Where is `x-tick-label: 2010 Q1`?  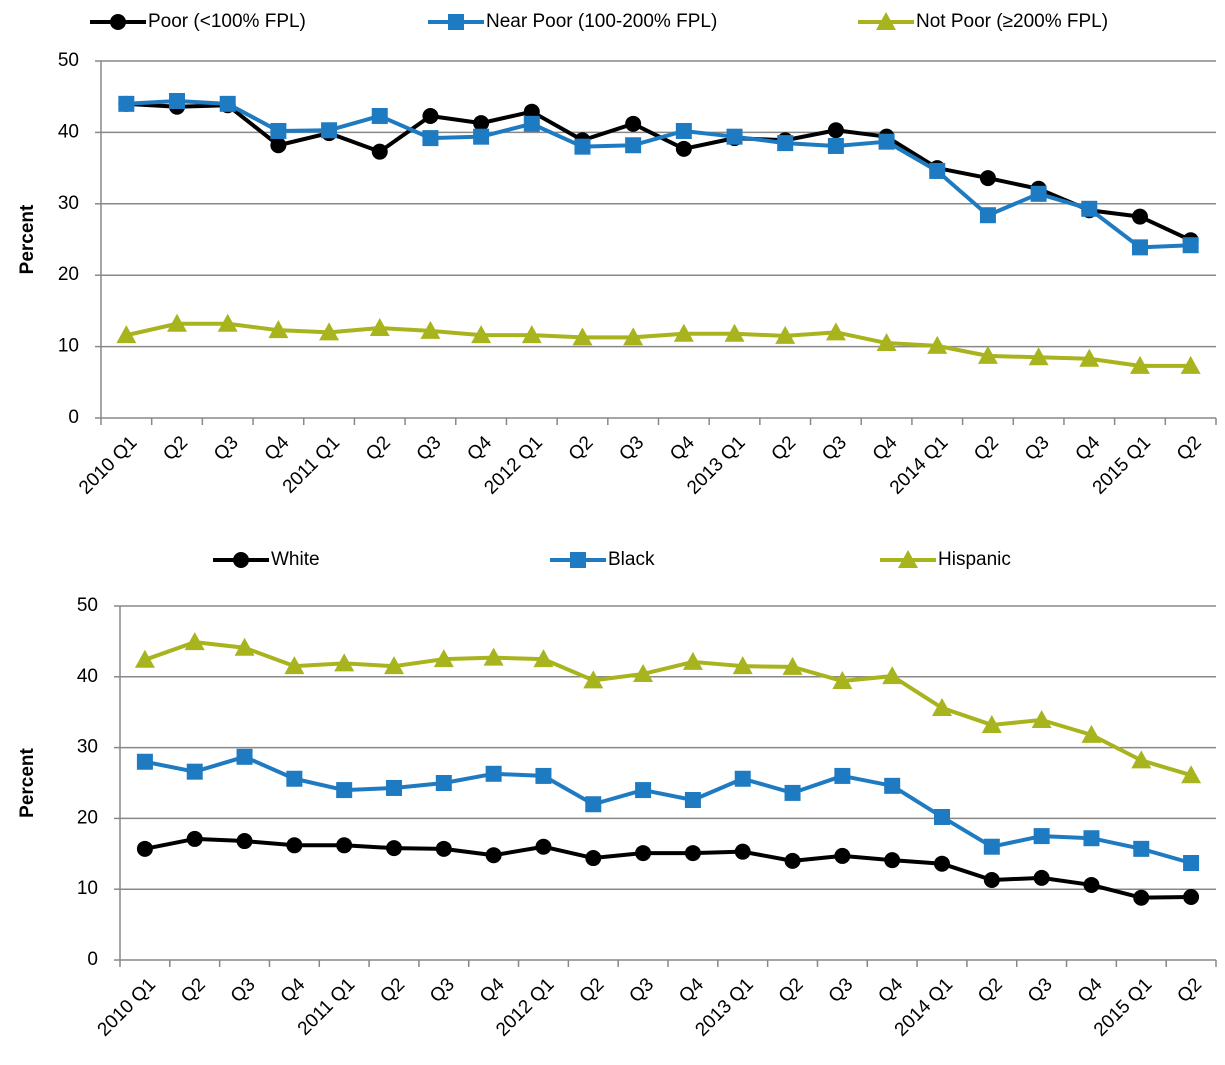 x-tick-label: 2010 Q1 is located at coordinates (108, 465).